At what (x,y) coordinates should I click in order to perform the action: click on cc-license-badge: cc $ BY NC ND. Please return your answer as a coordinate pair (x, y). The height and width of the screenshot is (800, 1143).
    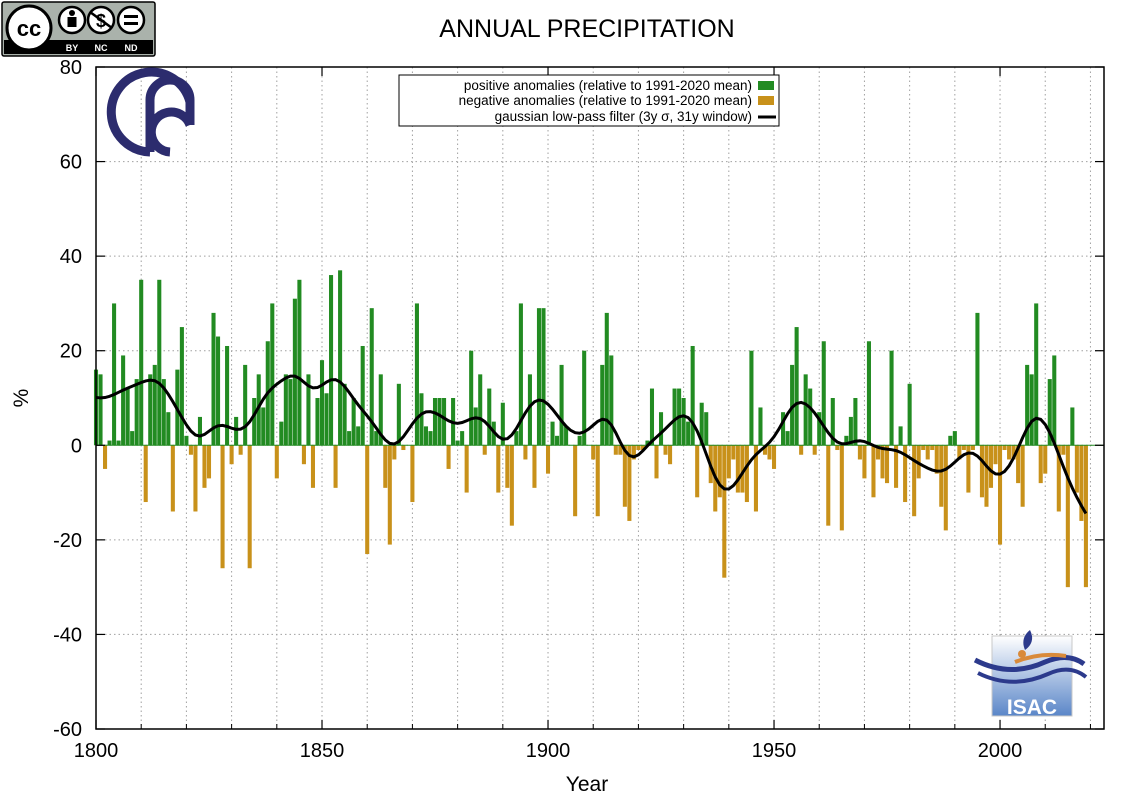
    Looking at the image, I should click on (78, 29).